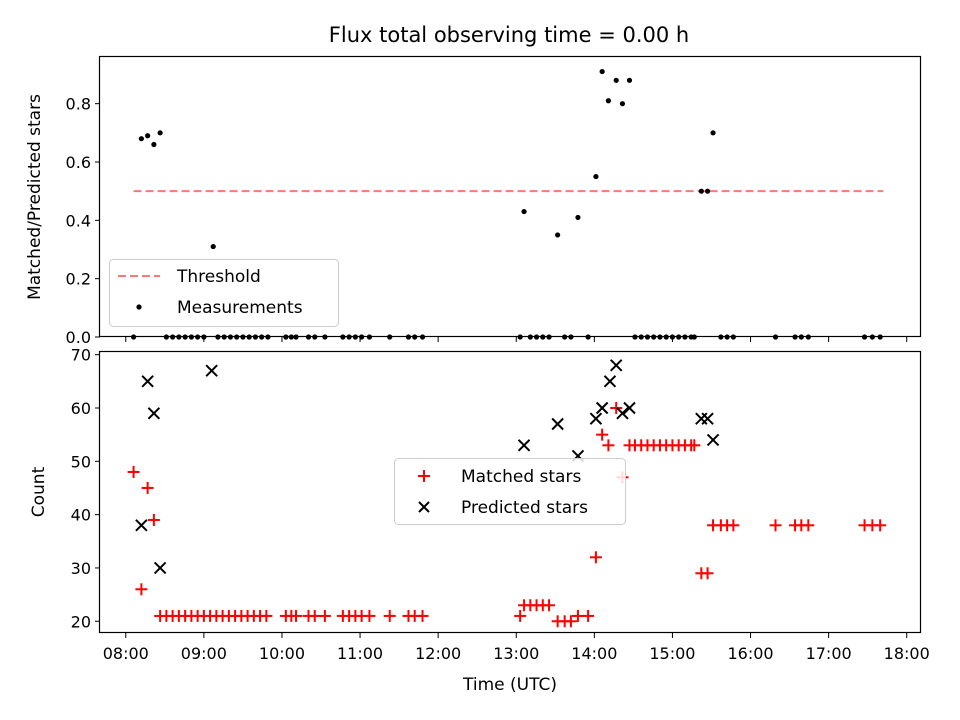 This screenshot has width=960, height=720. What do you see at coordinates (750, 653) in the screenshot?
I see `bottom-x-tick-label: 16:00` at bounding box center [750, 653].